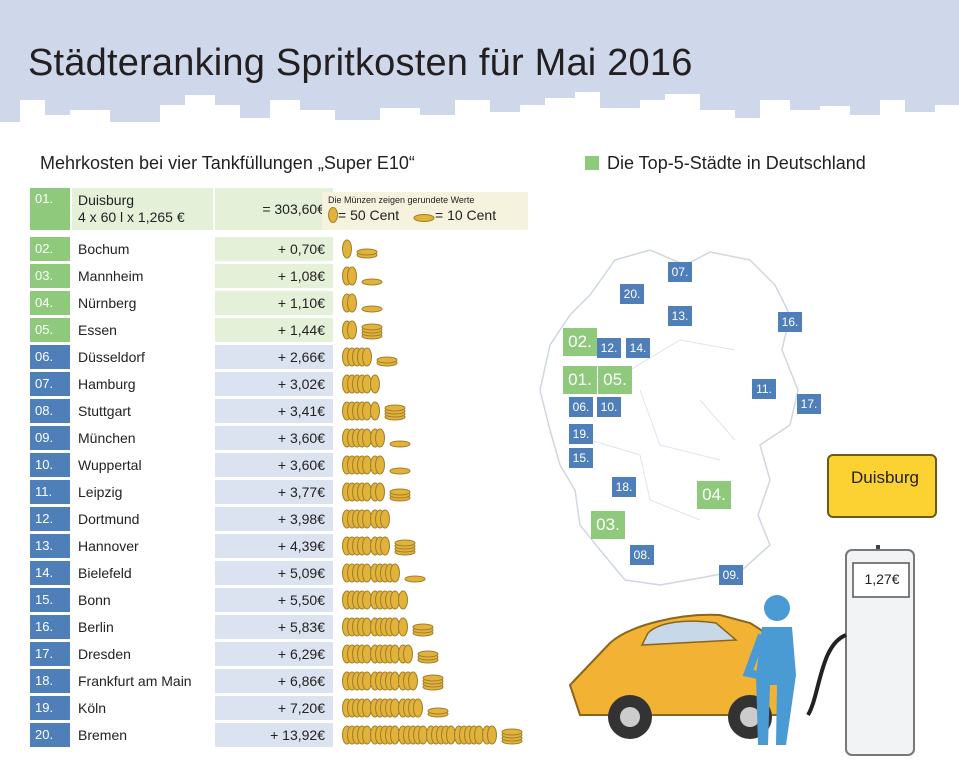 The height and width of the screenshot is (768, 959). Describe the element at coordinates (731, 575) in the screenshot. I see `map-marker: 09.` at that location.